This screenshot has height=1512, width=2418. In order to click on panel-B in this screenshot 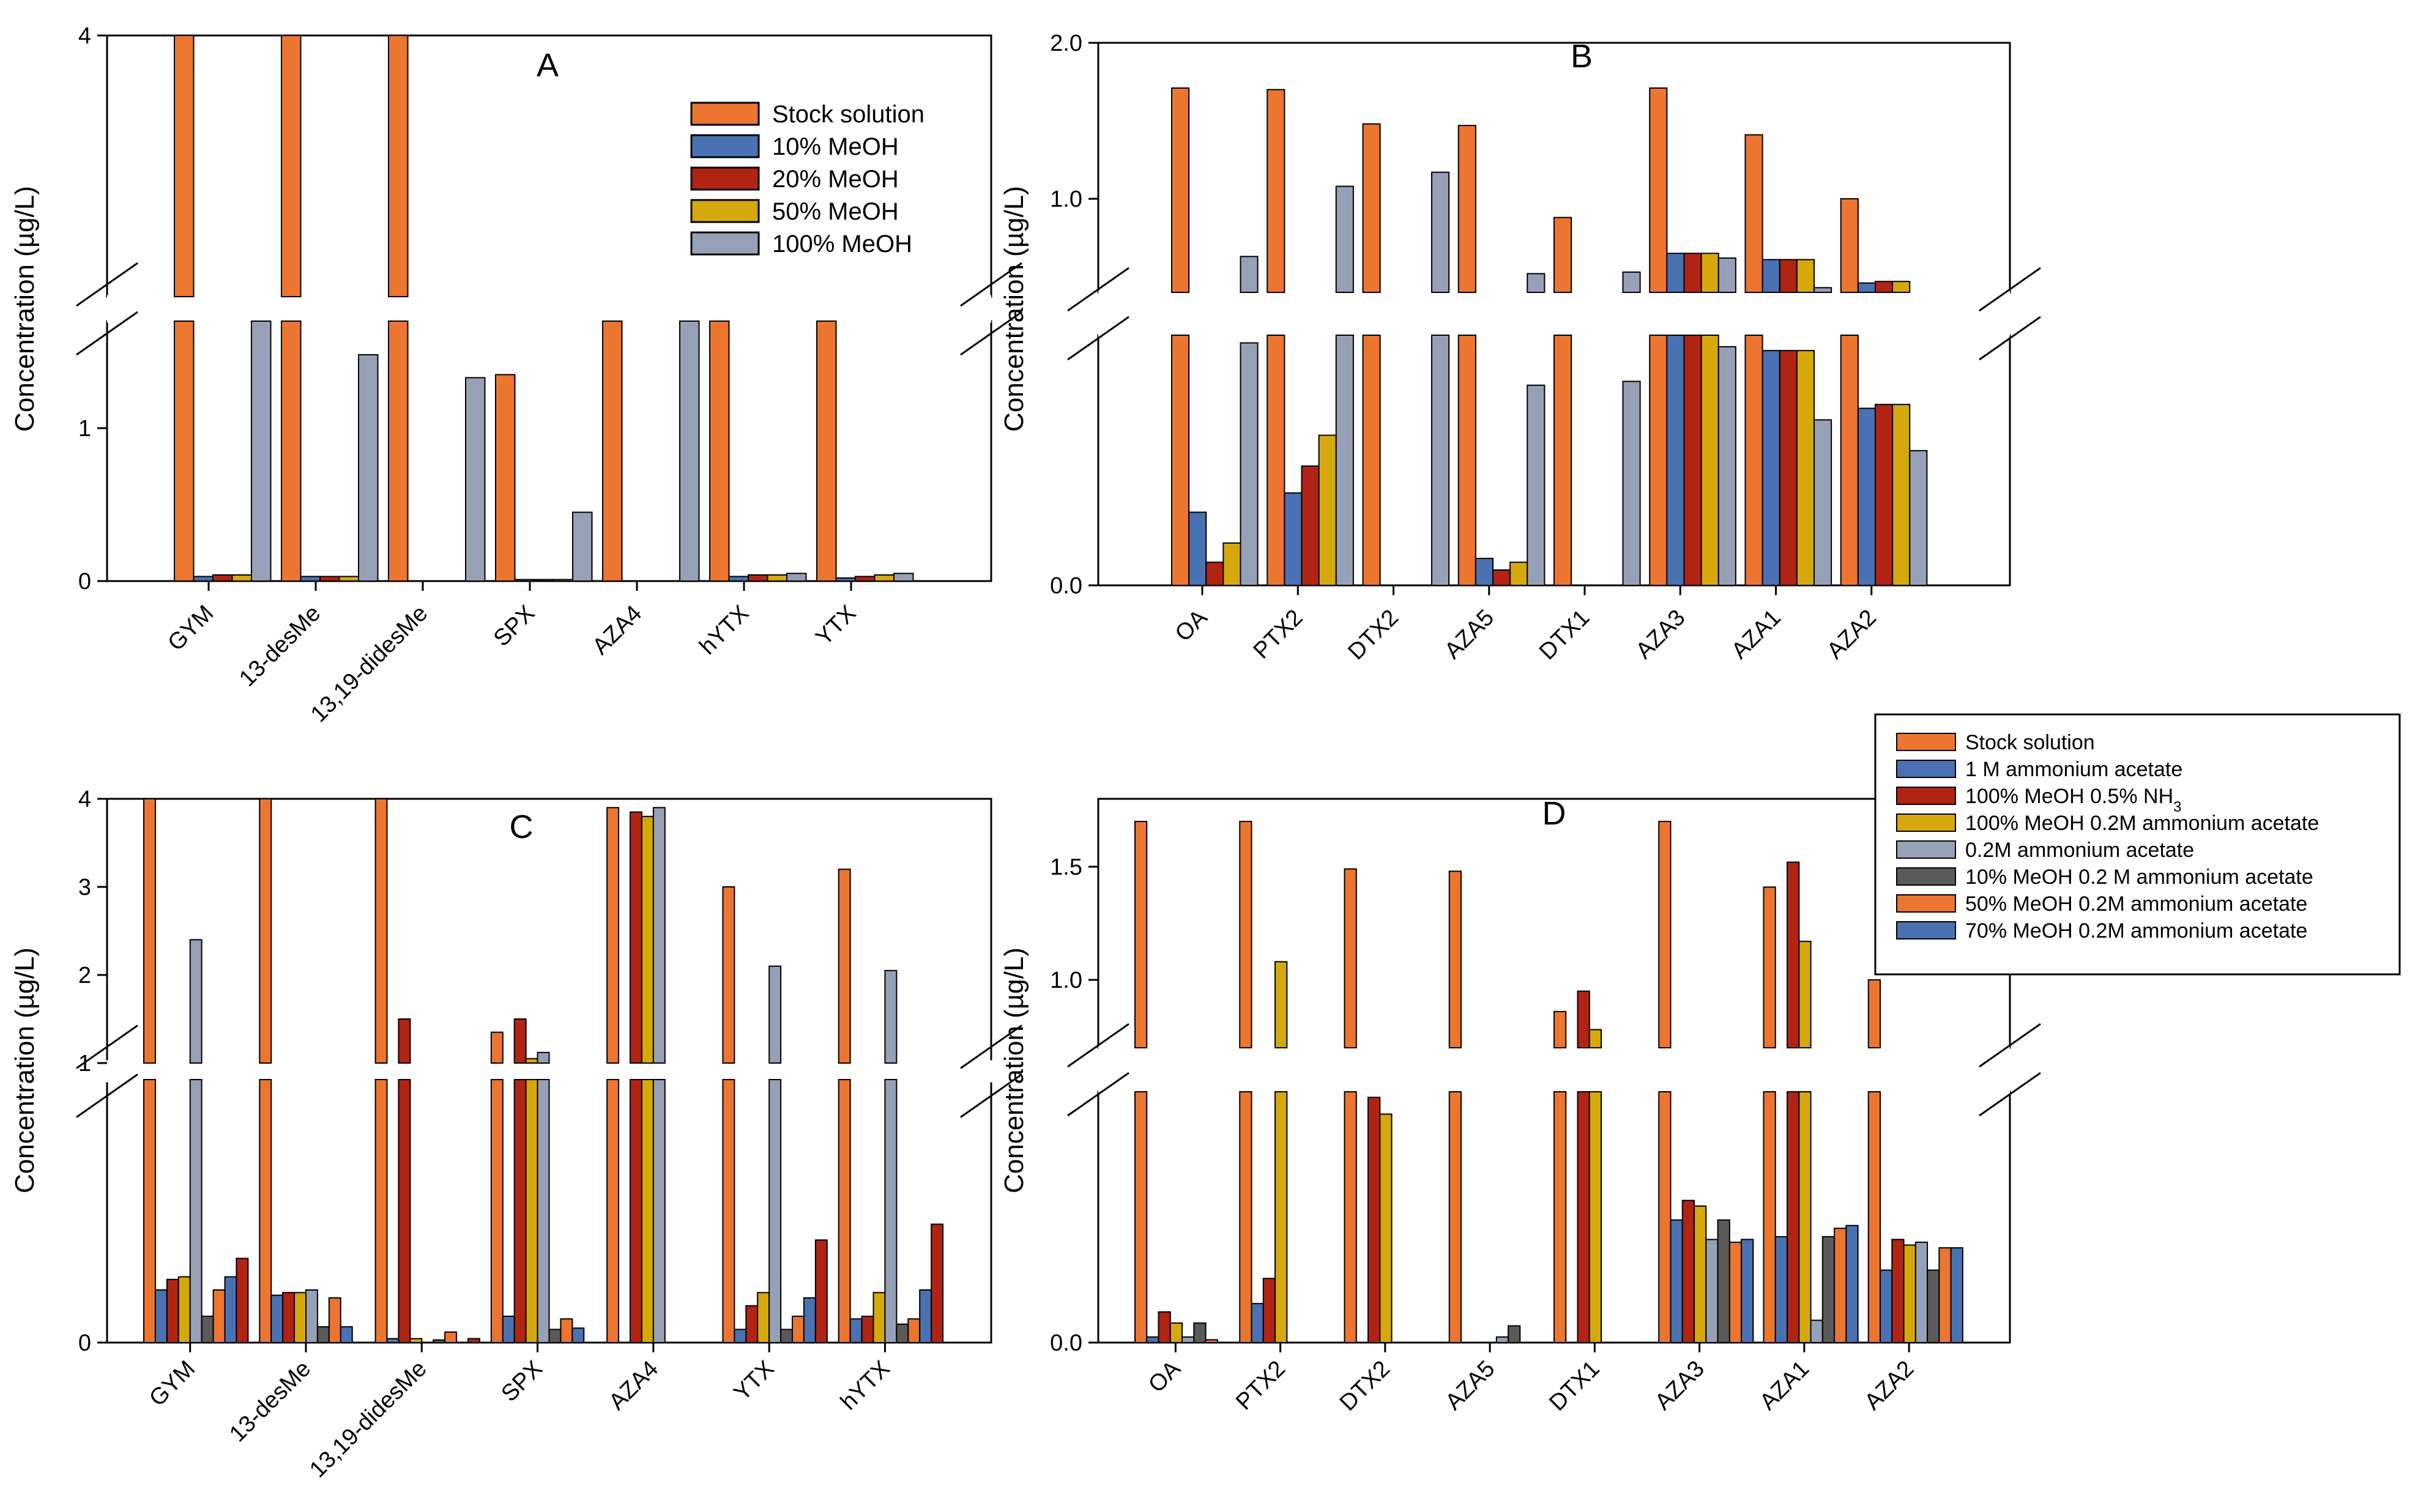, I will do `click(1554, 318)`.